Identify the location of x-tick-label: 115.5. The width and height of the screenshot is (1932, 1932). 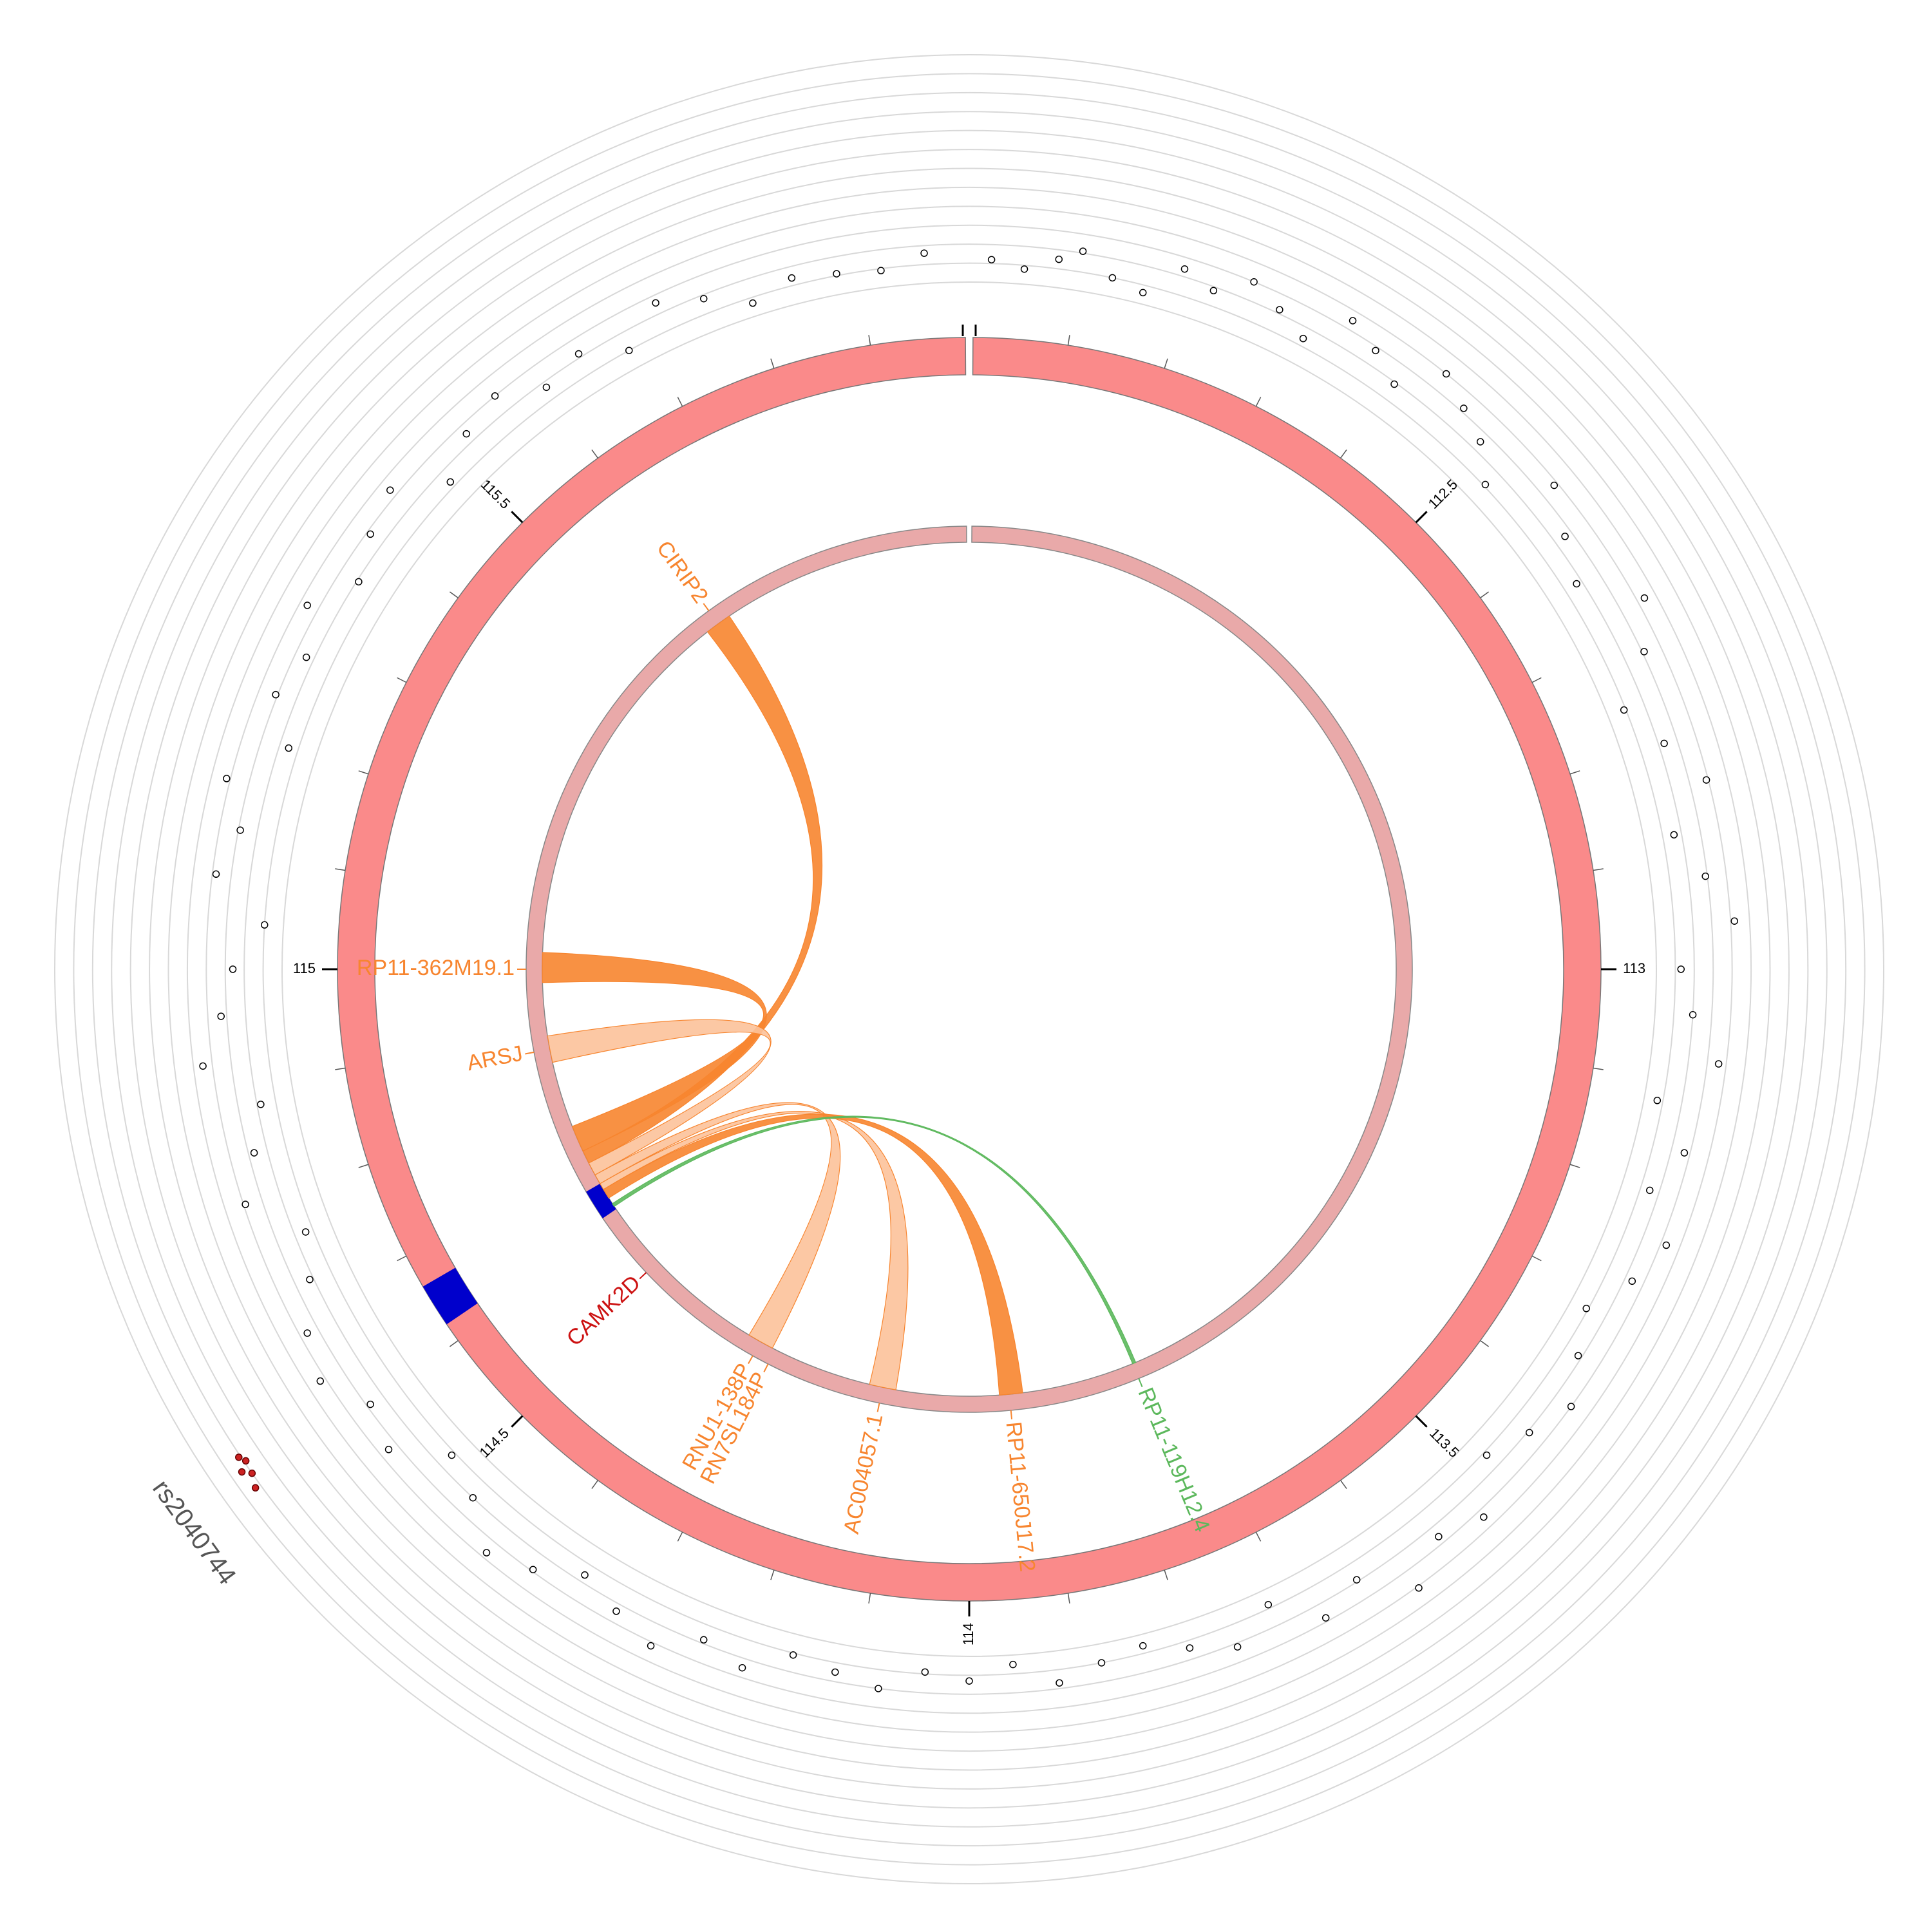
(496, 494).